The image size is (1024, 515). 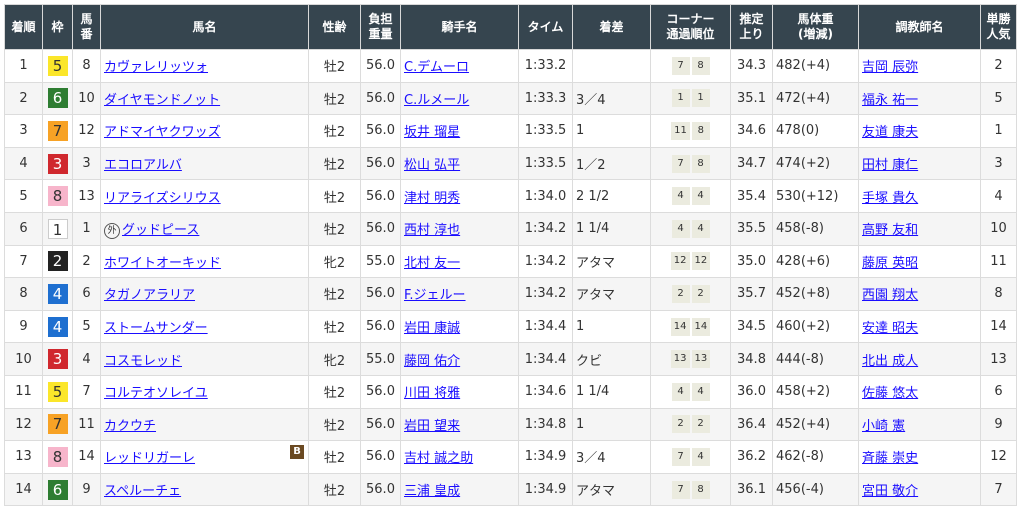 What do you see at coordinates (611, 294) in the screenshot?
I see `margin-cell: アタマ` at bounding box center [611, 294].